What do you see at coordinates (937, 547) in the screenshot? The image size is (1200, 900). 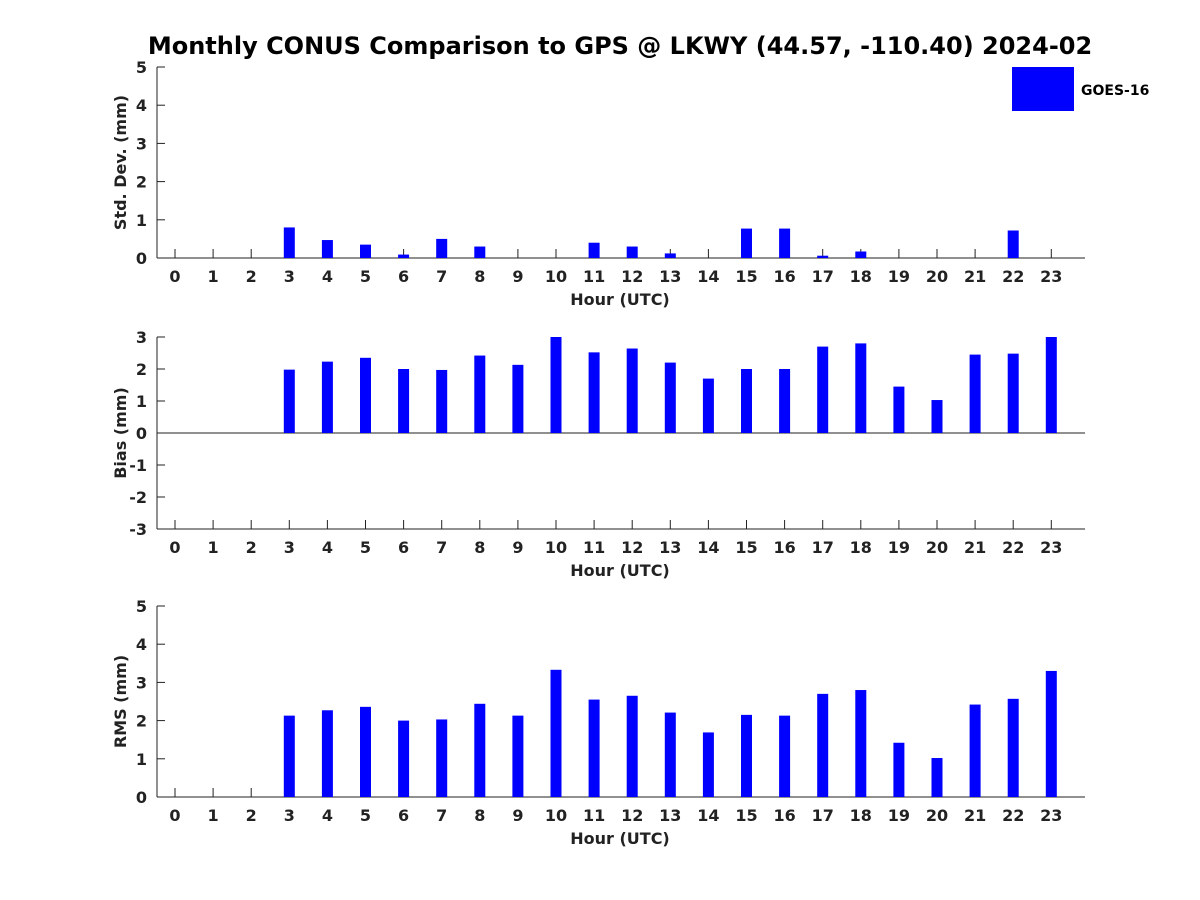 I see `bias-x-tick-label: 20` at bounding box center [937, 547].